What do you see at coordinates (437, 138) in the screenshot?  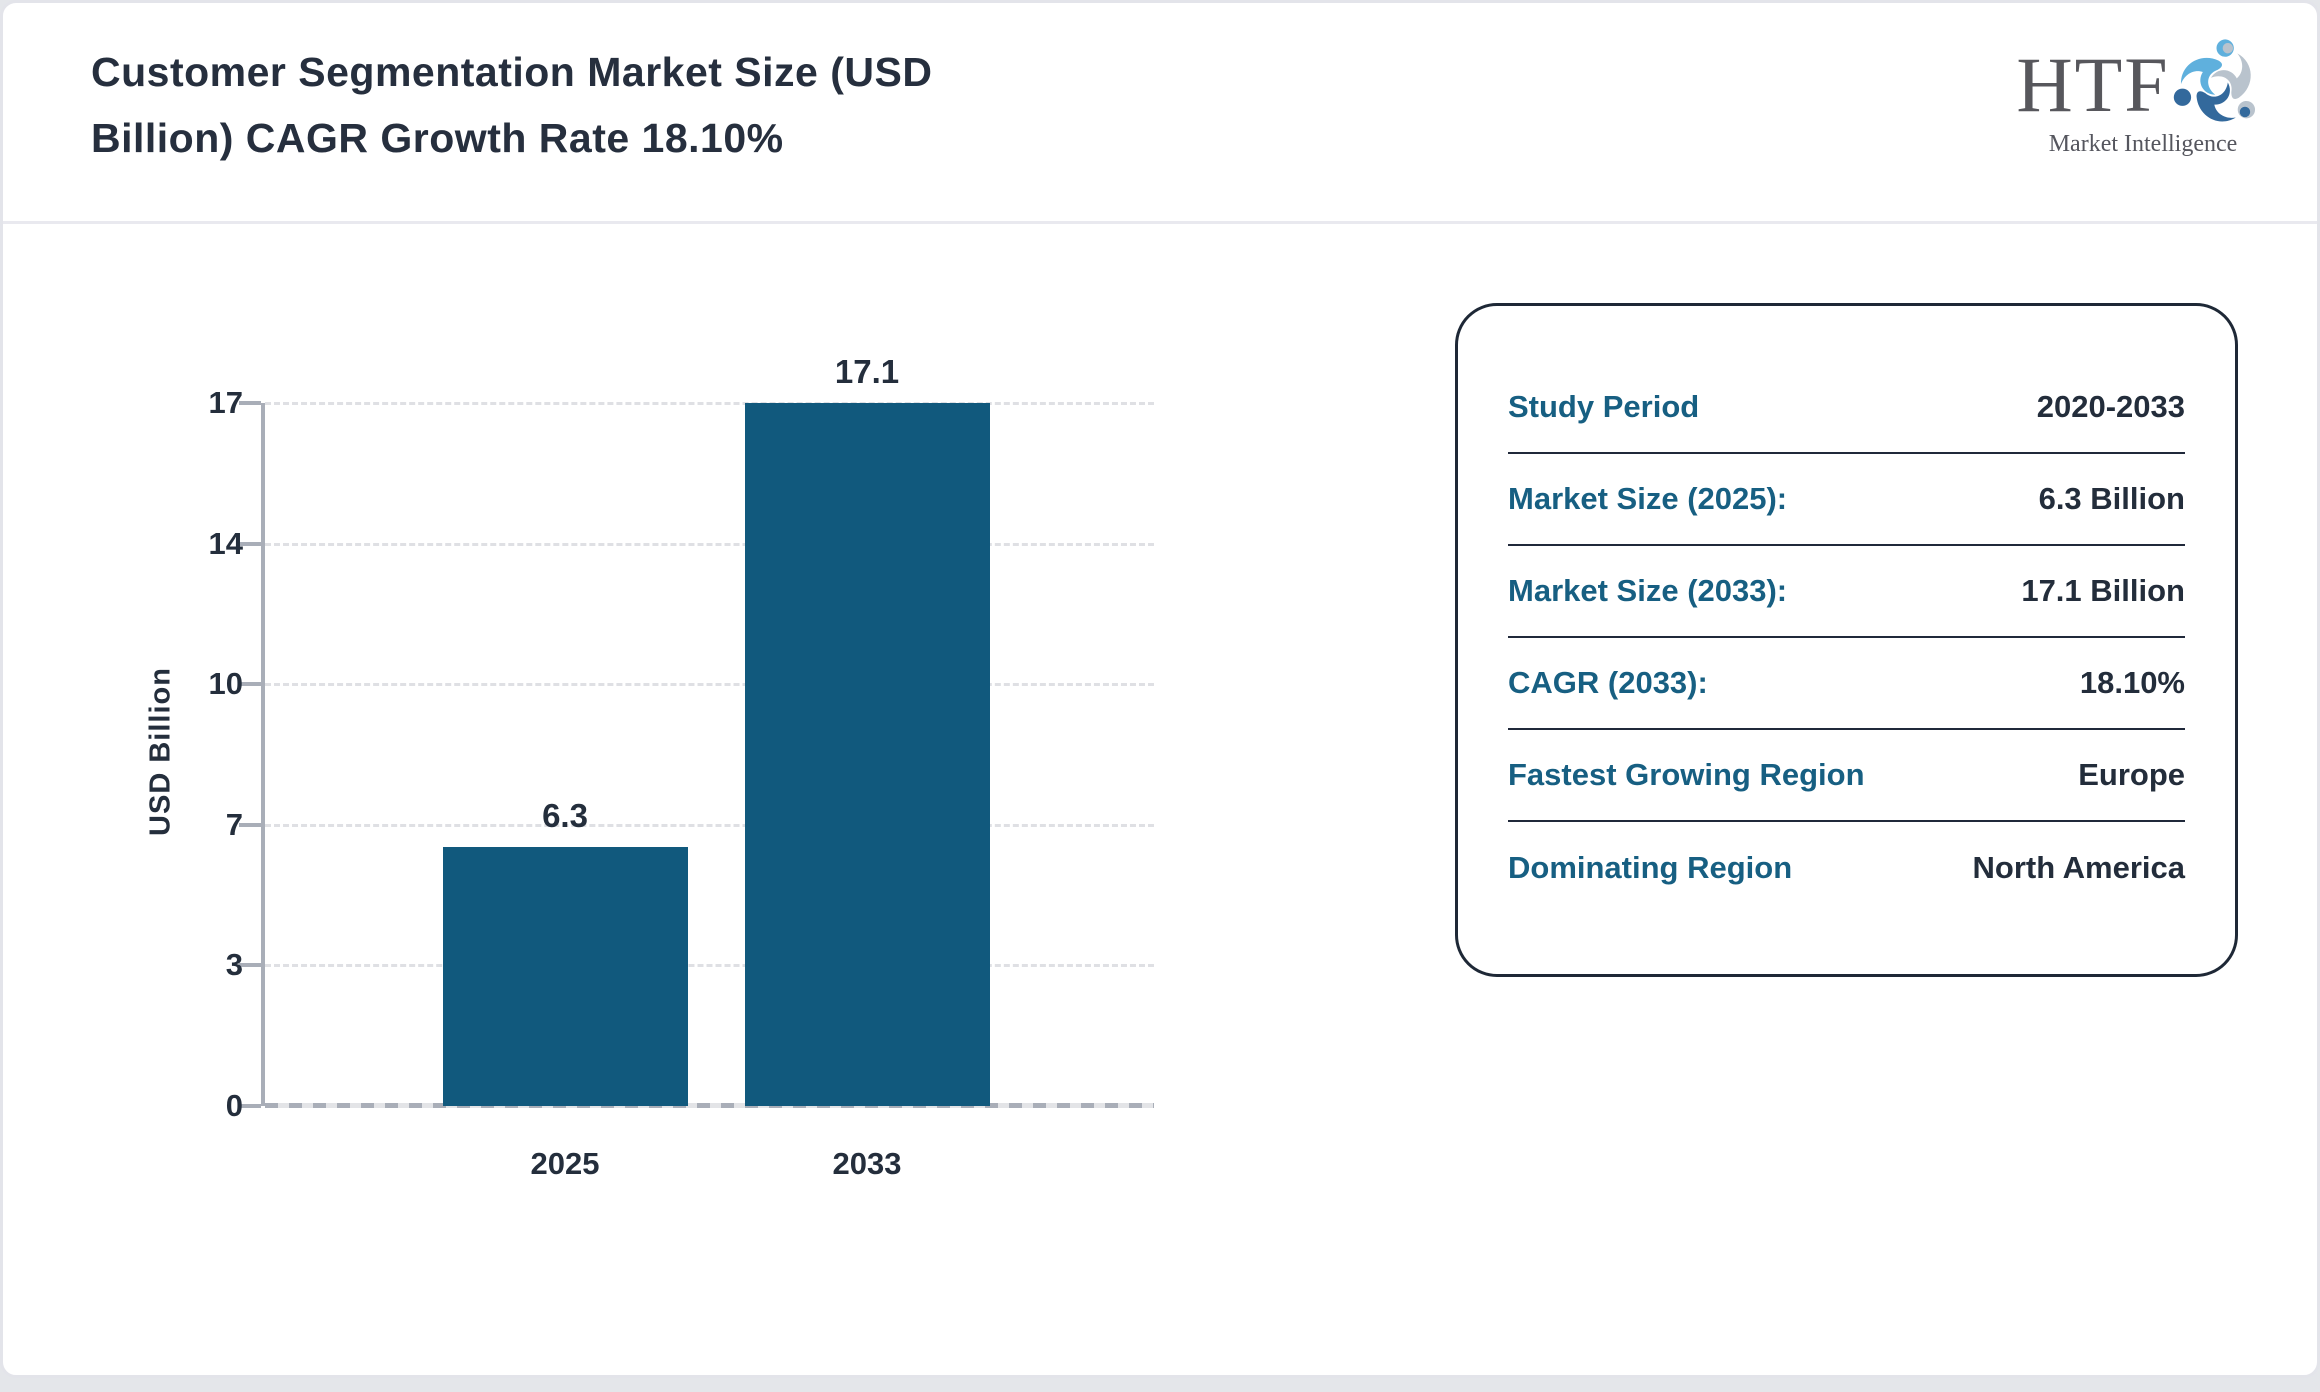 I see `page-title-line-2: Billion) CAGR Growth Rate 18.10%` at bounding box center [437, 138].